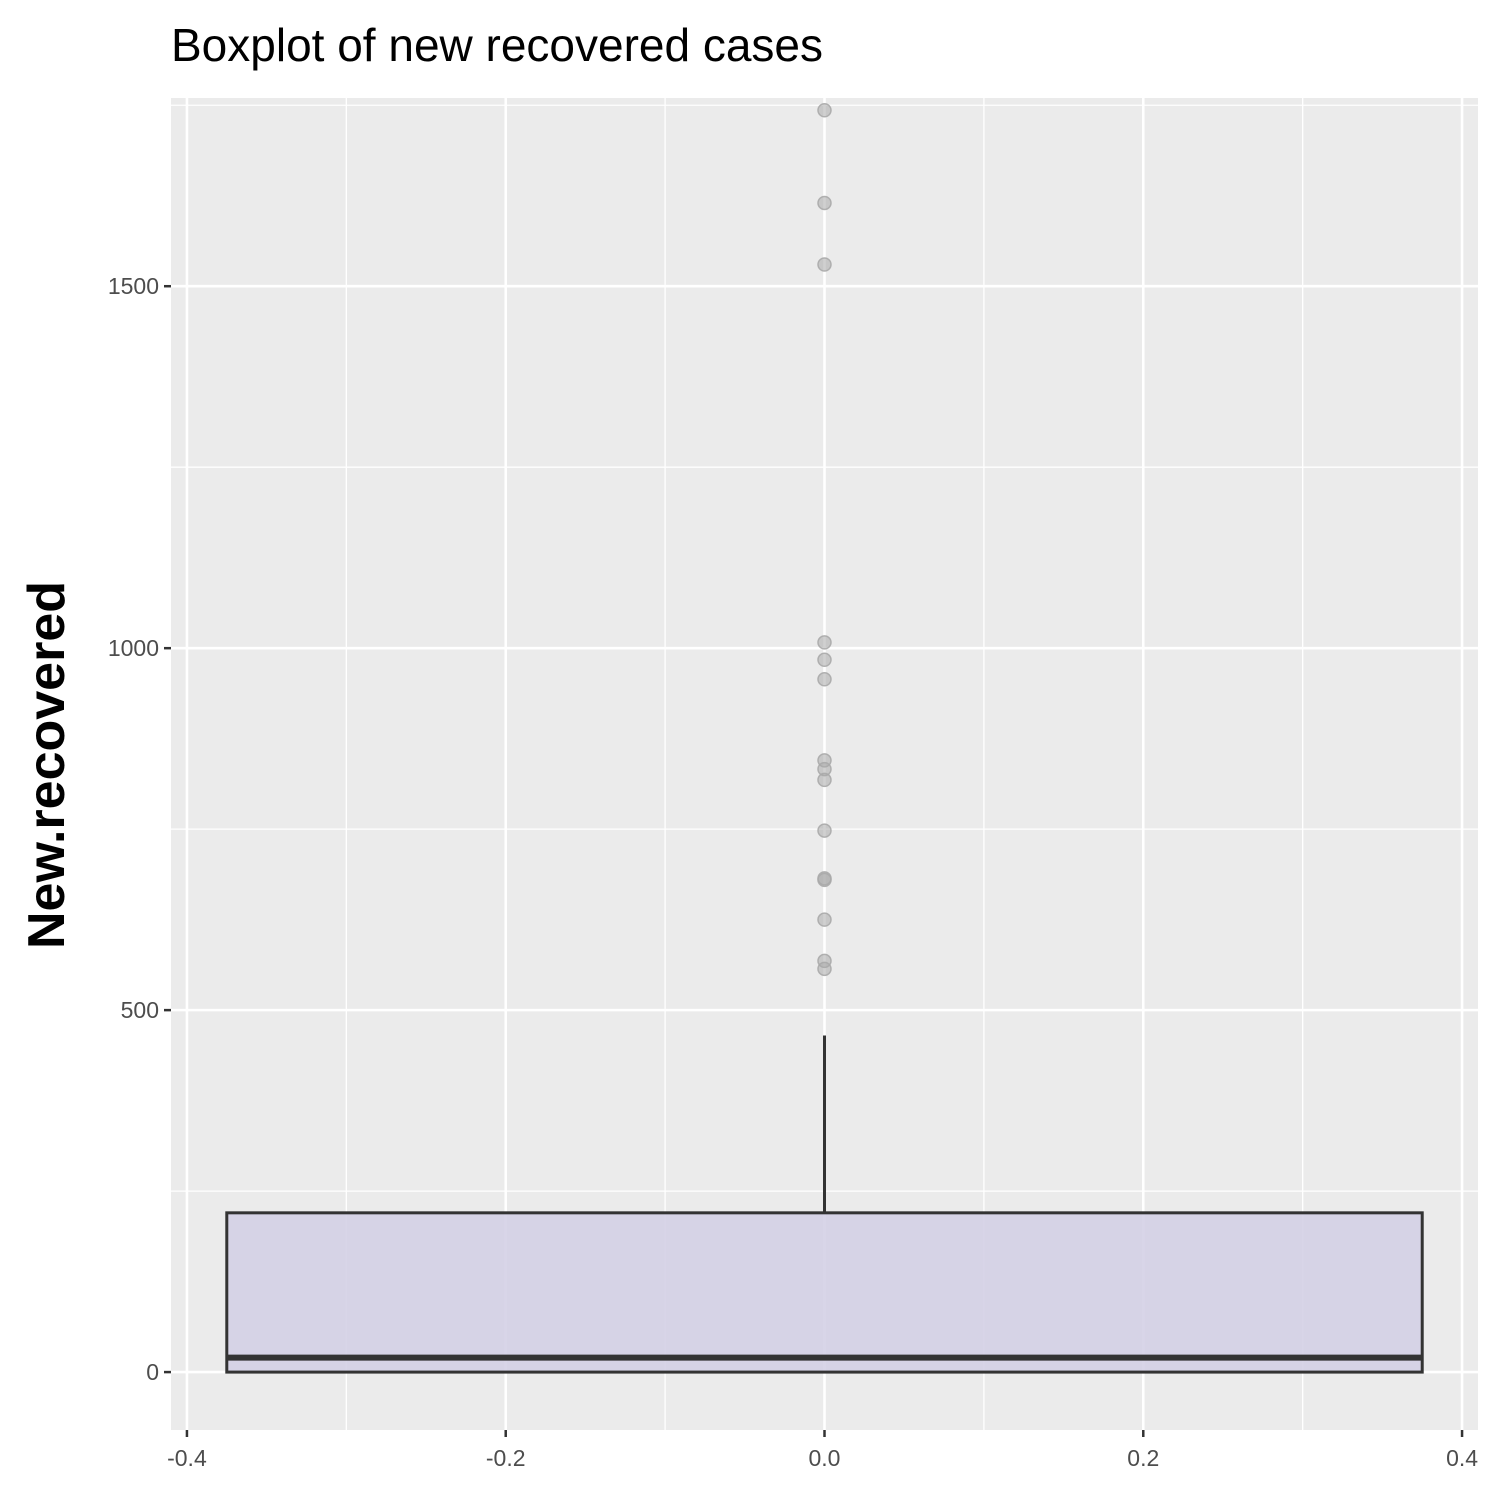 Image resolution: width=1500 pixels, height=1500 pixels. I want to click on y-tick-label: 1500, so click(133, 286).